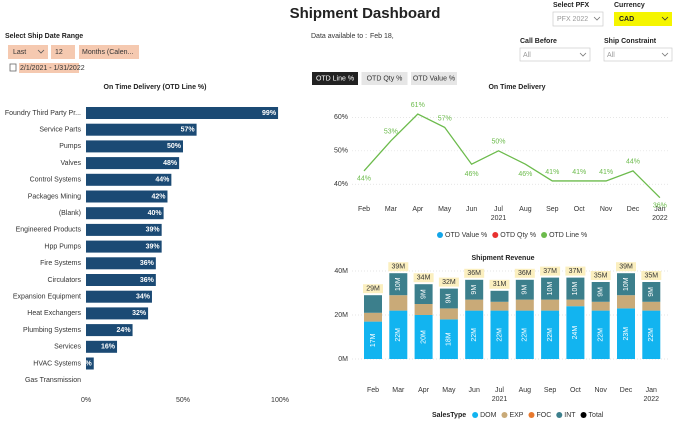 Image resolution: width=680 pixels, height=424 pixels. What do you see at coordinates (47, 68) in the screenshot?
I see `date-picker: 2/1/2021 - 1/31/2022` at bounding box center [47, 68].